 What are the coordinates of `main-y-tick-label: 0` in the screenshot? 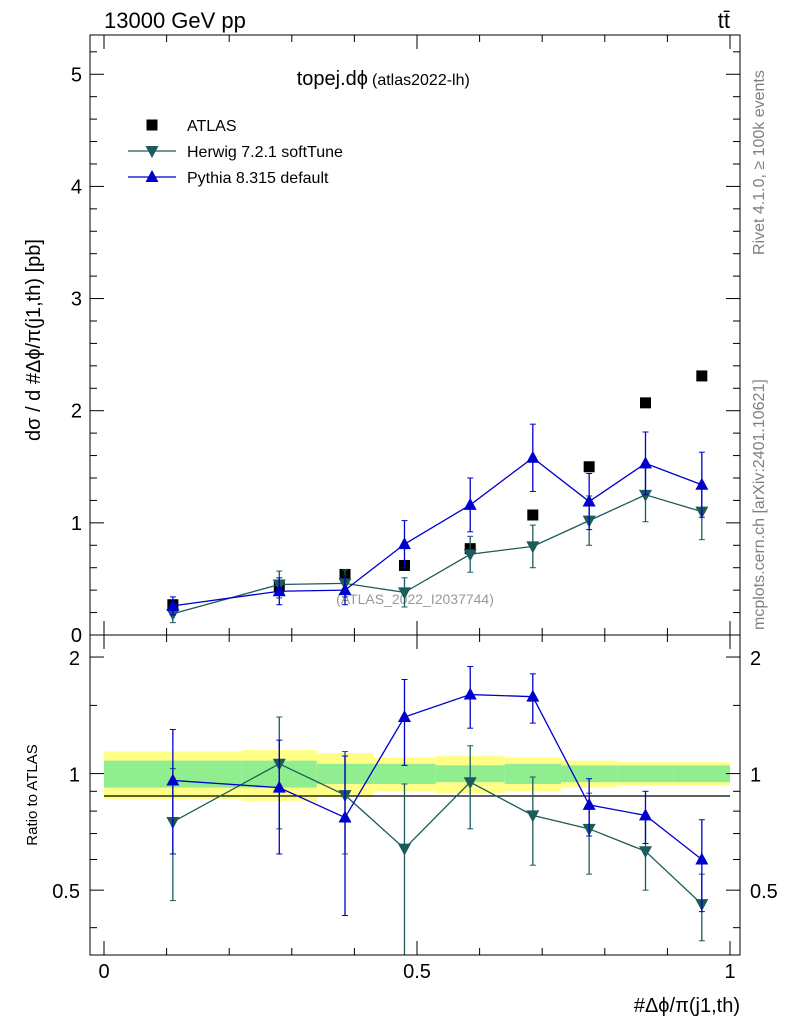 It's located at (76, 636).